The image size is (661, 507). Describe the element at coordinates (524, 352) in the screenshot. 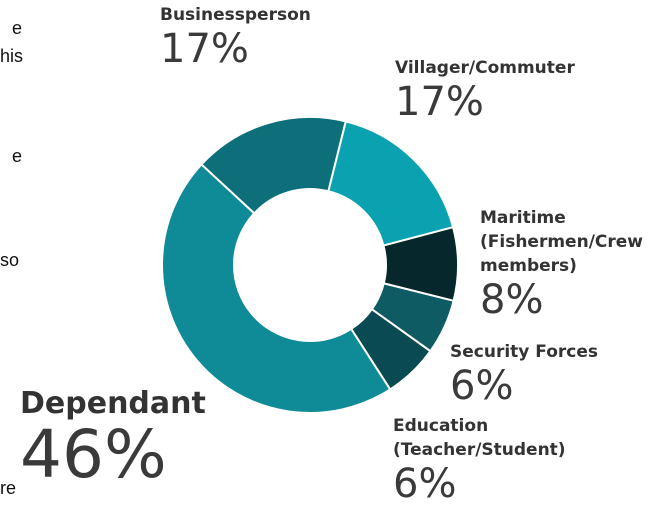

I see `category-label: Security Forces` at that location.